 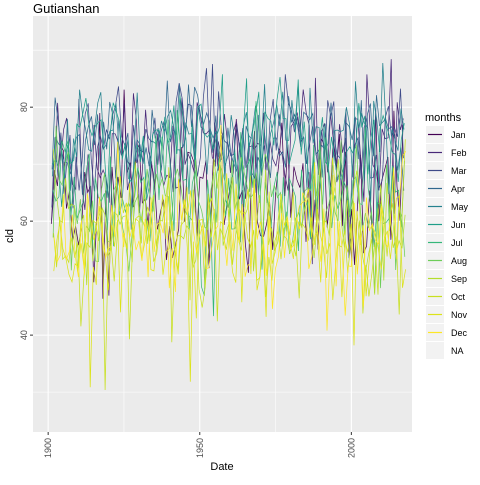 I want to click on legend-item-label: Sep, so click(x=459, y=279).